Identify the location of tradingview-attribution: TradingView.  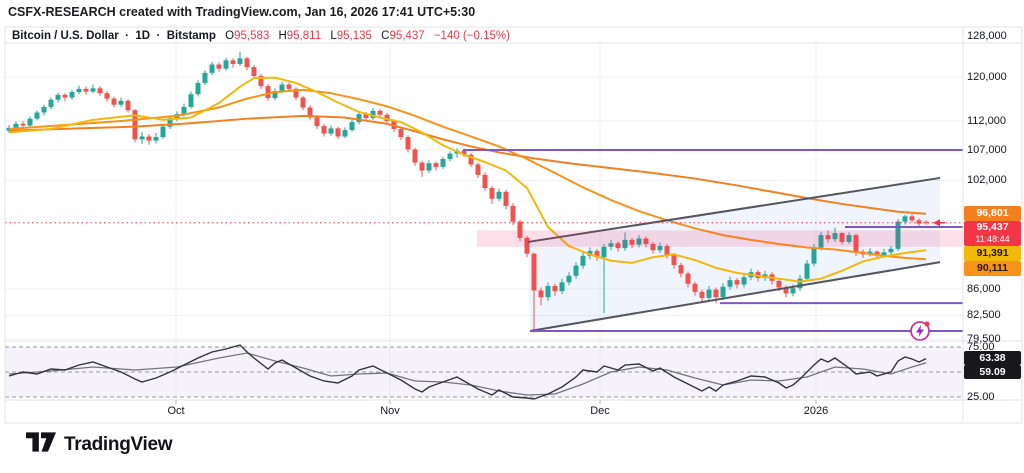
(99, 444).